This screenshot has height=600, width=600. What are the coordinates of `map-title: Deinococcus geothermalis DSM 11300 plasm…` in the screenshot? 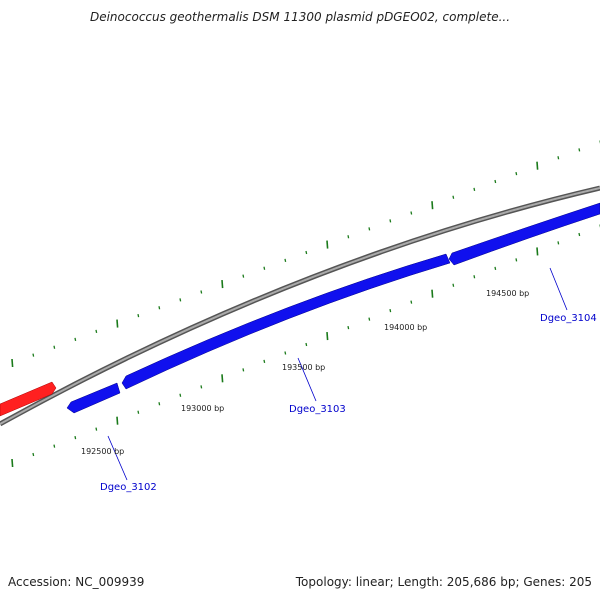 It's located at (300, 17).